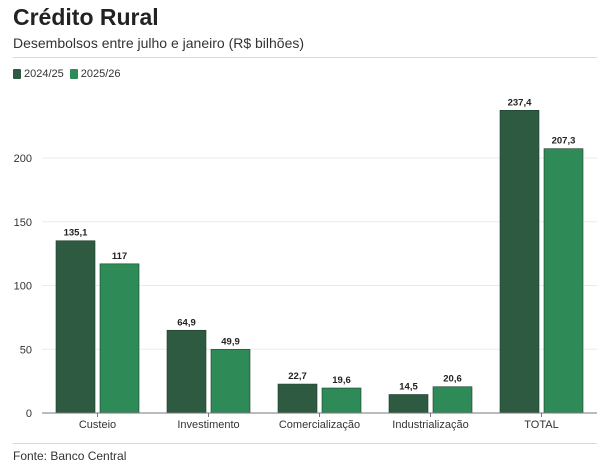 This screenshot has height=466, width=610. What do you see at coordinates (230, 341) in the screenshot?
I see `data-label: 49,9` at bounding box center [230, 341].